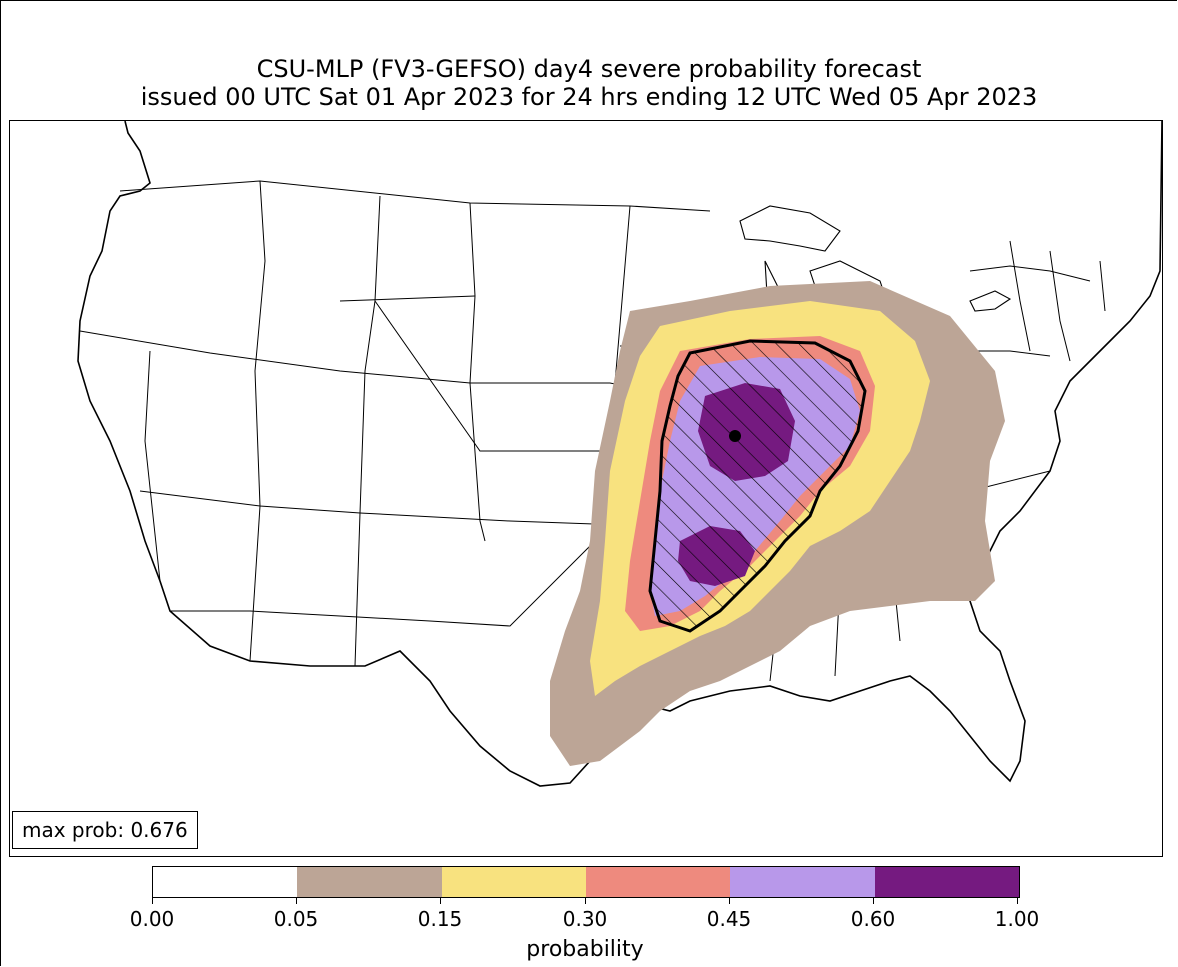  What do you see at coordinates (873, 919) in the screenshot?
I see `colorbar-tick-label: 0.60` at bounding box center [873, 919].